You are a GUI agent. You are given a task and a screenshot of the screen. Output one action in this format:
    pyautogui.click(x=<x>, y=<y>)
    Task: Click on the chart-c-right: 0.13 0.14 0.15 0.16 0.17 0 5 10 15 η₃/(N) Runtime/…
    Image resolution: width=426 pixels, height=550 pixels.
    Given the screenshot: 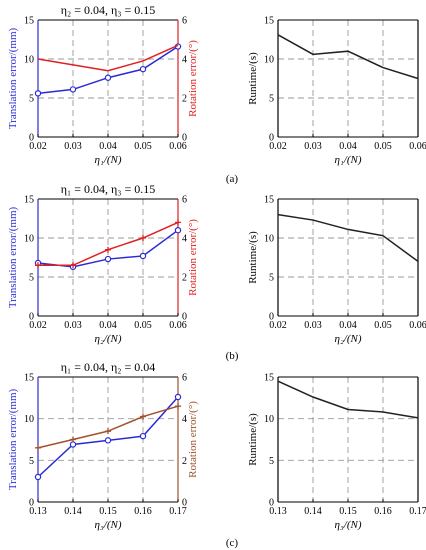 What is the action you would take?
    pyautogui.click(x=336, y=452)
    